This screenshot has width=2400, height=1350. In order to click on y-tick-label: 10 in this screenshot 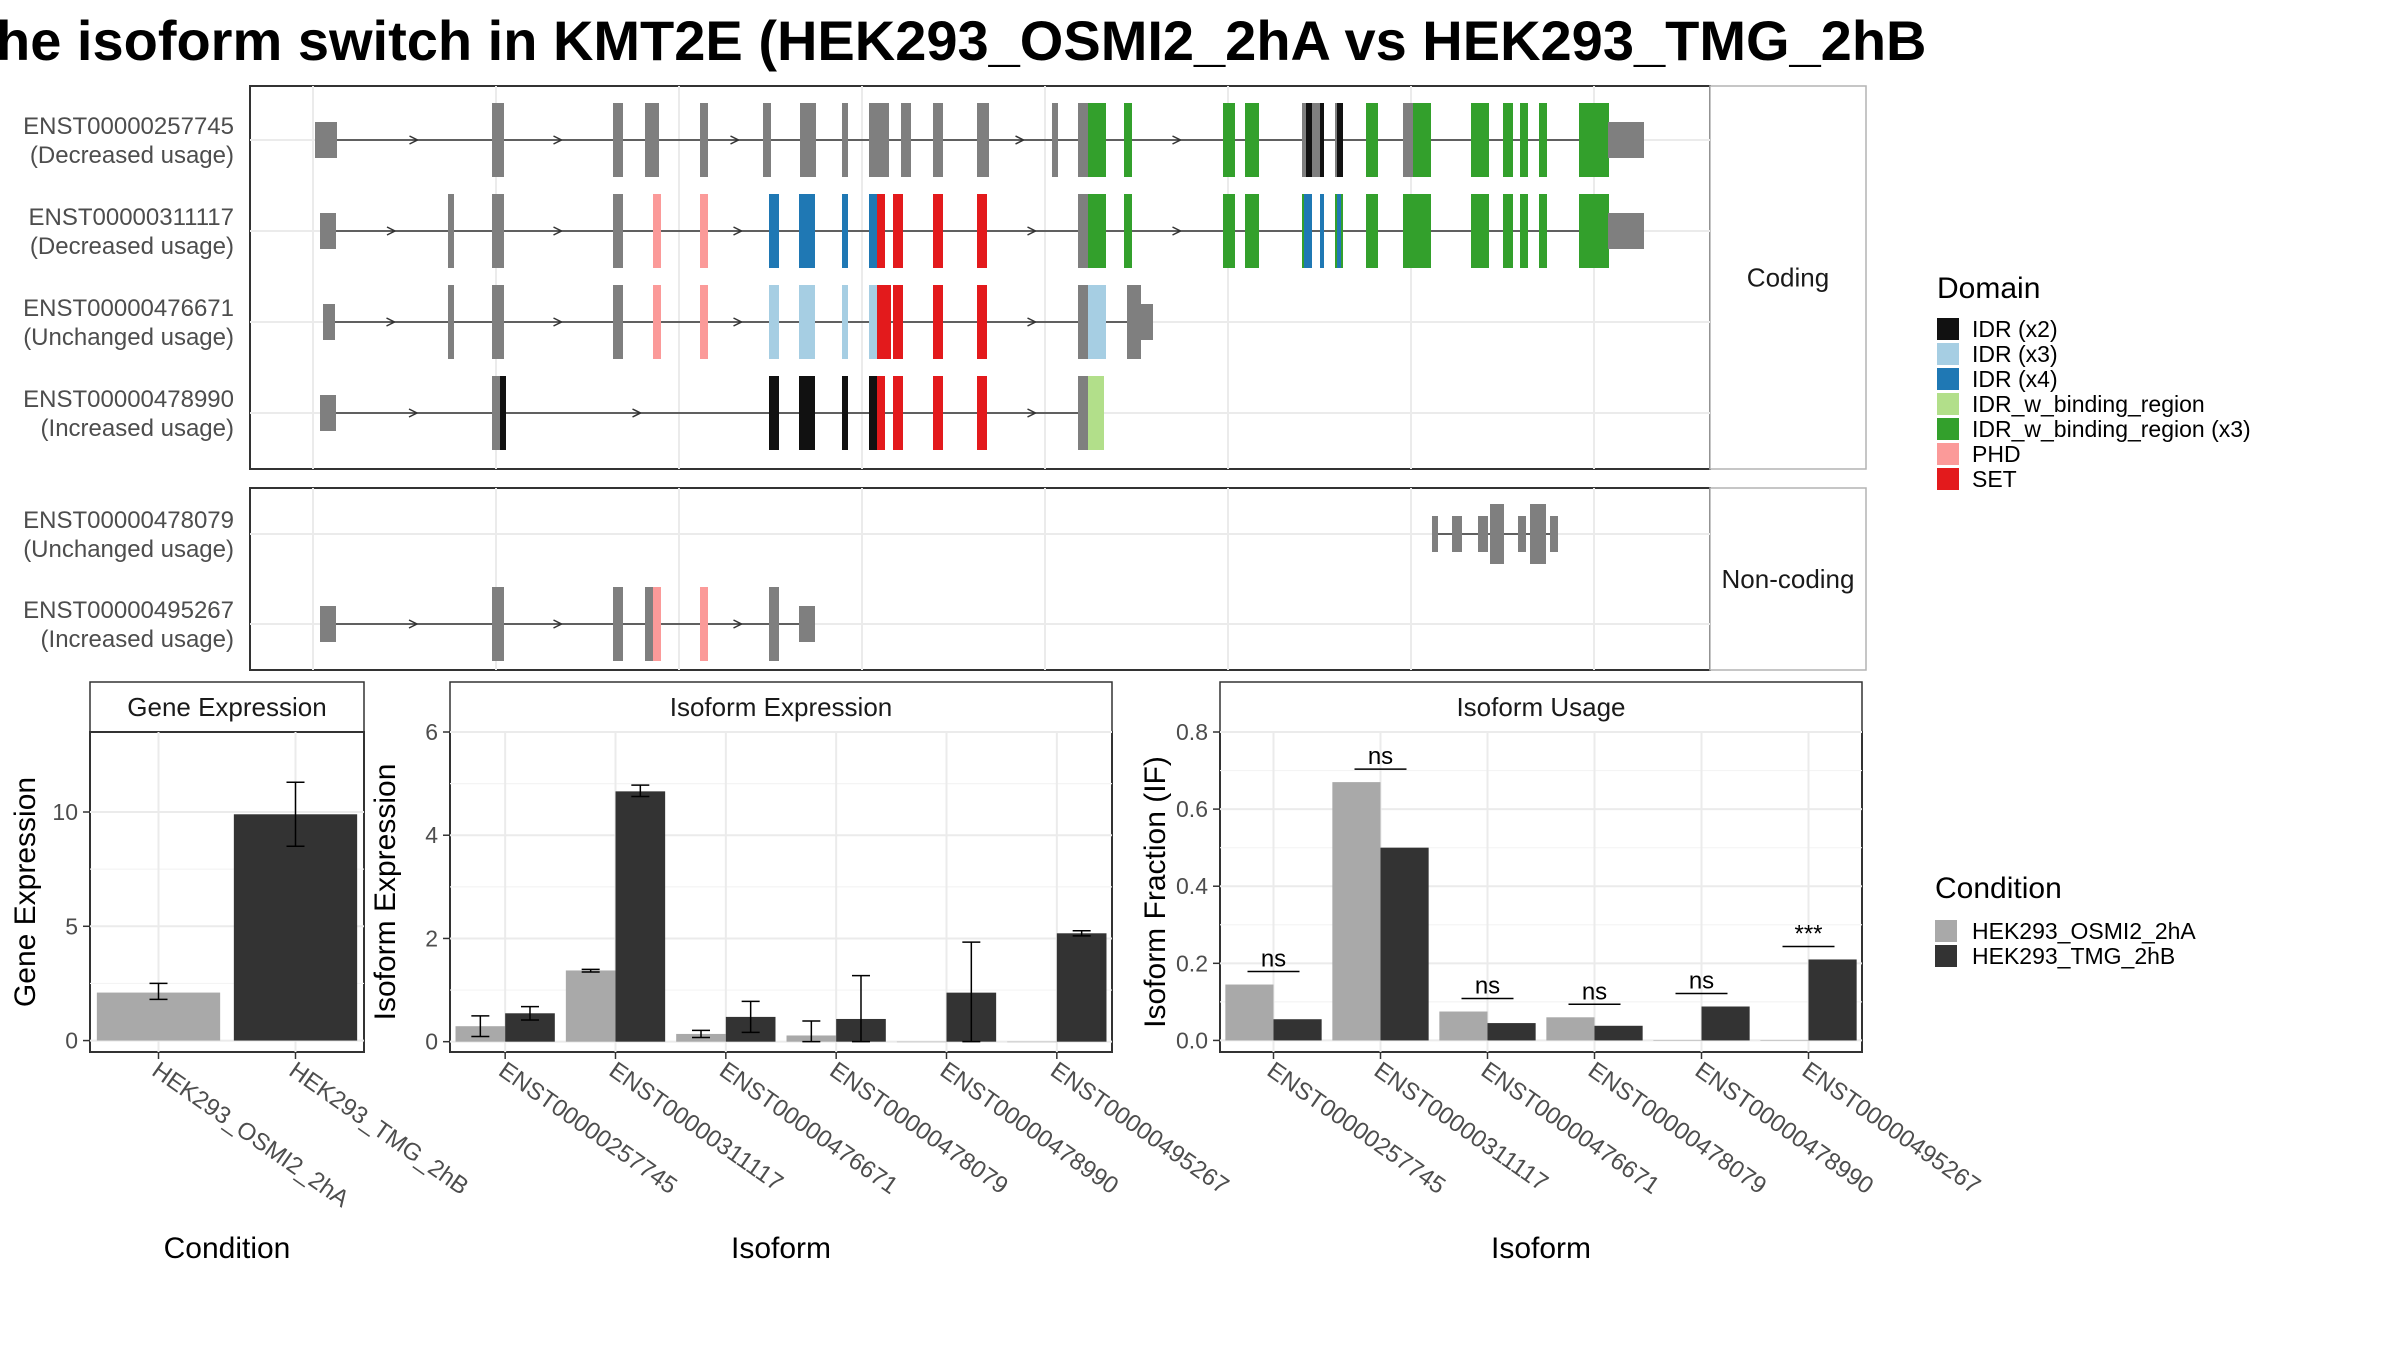, I will do `click(65, 812)`.